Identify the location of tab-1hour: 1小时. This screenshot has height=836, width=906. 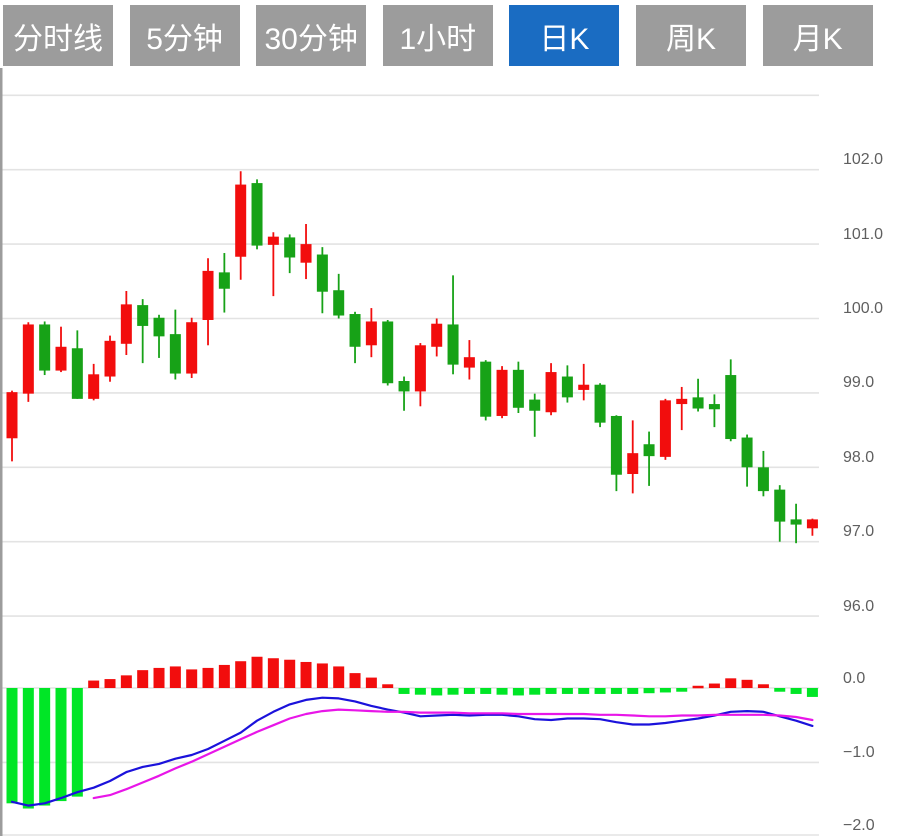
(437, 35).